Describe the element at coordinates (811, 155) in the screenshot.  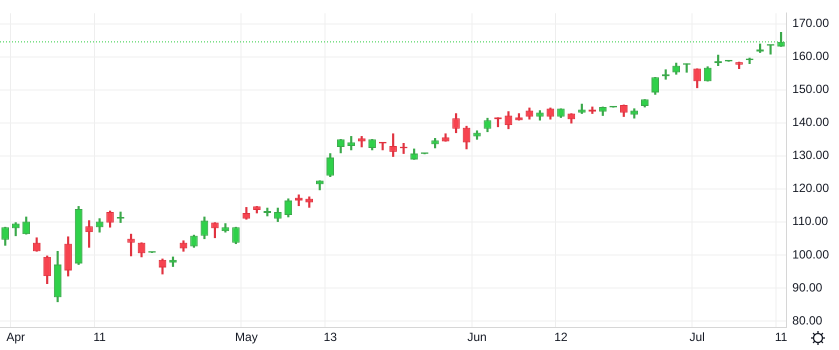
I see `y-tick-label: 130.00` at that location.